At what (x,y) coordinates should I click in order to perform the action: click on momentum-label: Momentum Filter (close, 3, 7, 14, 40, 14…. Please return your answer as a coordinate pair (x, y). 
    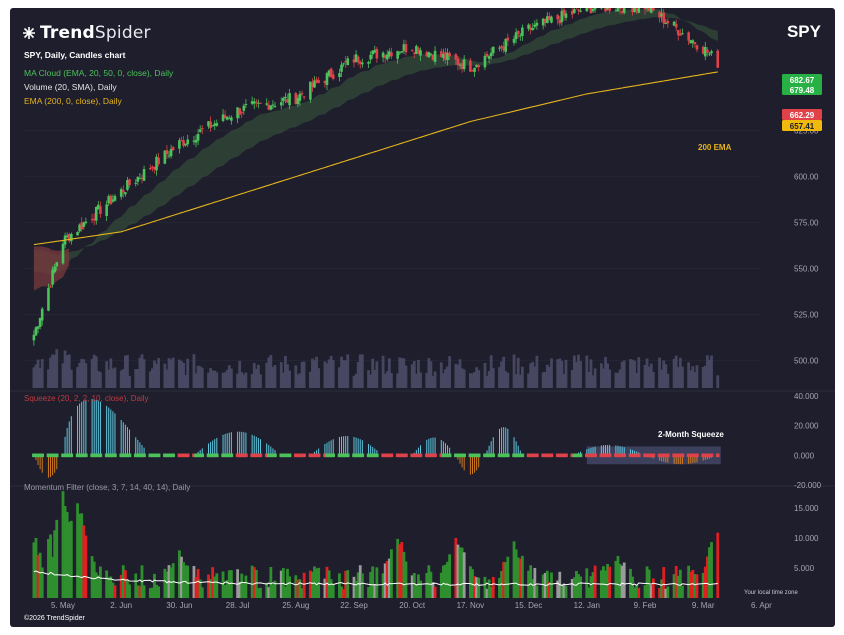
    Looking at the image, I should click on (107, 487).